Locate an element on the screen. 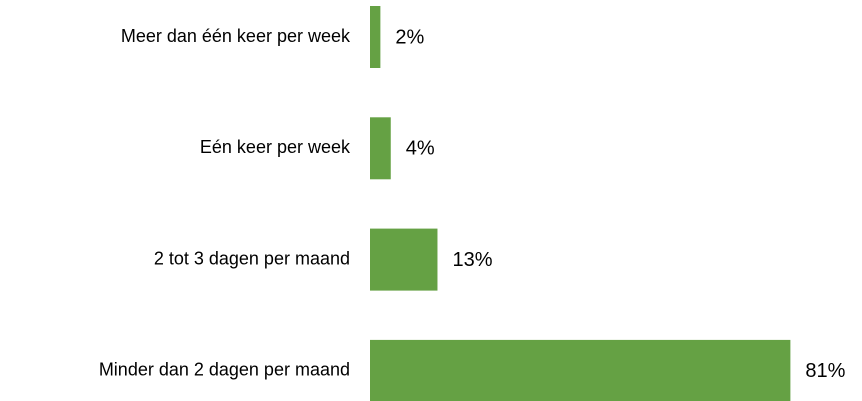 This screenshot has height=401, width=862. value-label: 81% is located at coordinates (825, 371).